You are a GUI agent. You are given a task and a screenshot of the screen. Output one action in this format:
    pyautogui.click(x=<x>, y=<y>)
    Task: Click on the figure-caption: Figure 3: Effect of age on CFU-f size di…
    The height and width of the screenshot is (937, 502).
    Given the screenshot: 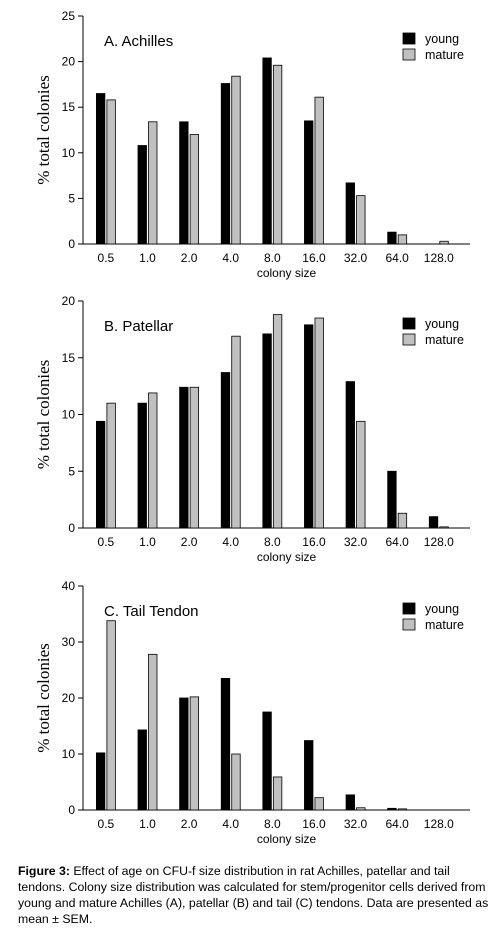 What is the action you would take?
    pyautogui.click(x=258, y=895)
    